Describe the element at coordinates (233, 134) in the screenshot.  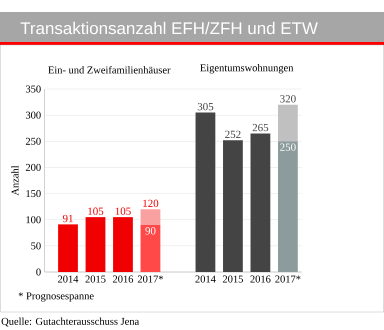
I see `data-label: 252` at that location.